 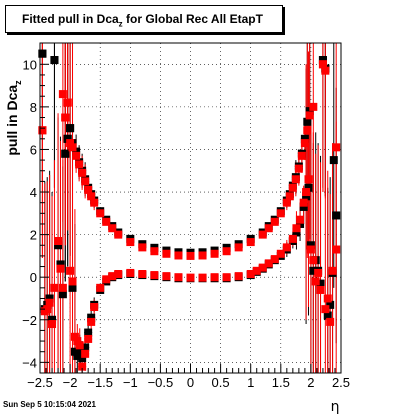 I want to click on y-tick-label: 2, so click(x=33, y=235).